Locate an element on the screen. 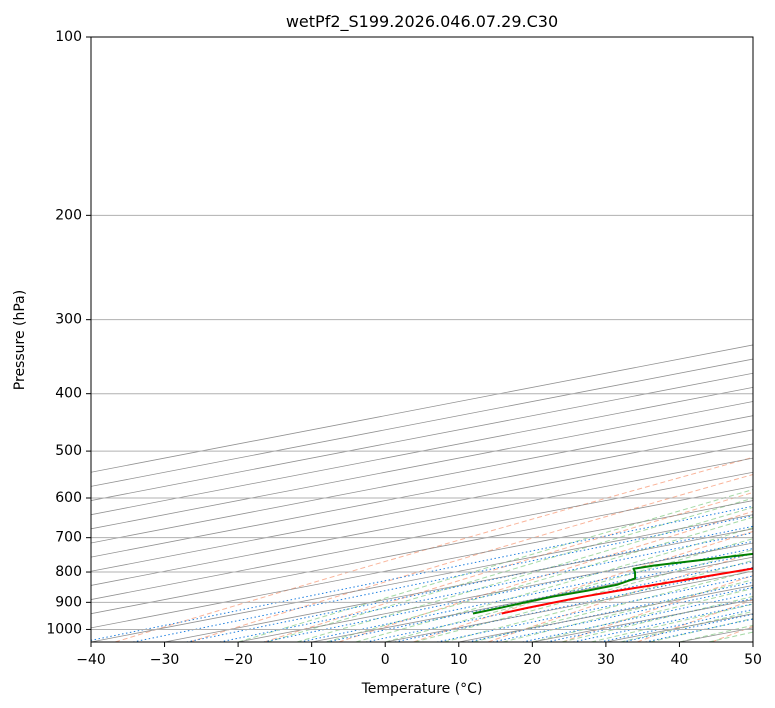 The width and height of the screenshot is (775, 708). profile-series is located at coordinates (612, 583).